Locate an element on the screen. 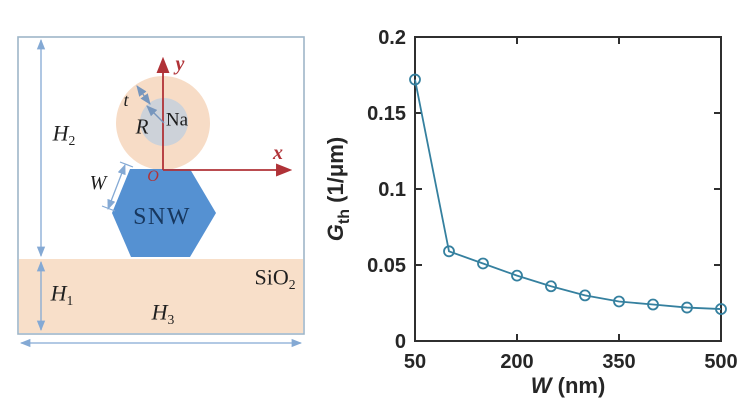 The height and width of the screenshot is (413, 754). cladding-circle is located at coordinates (163, 123).